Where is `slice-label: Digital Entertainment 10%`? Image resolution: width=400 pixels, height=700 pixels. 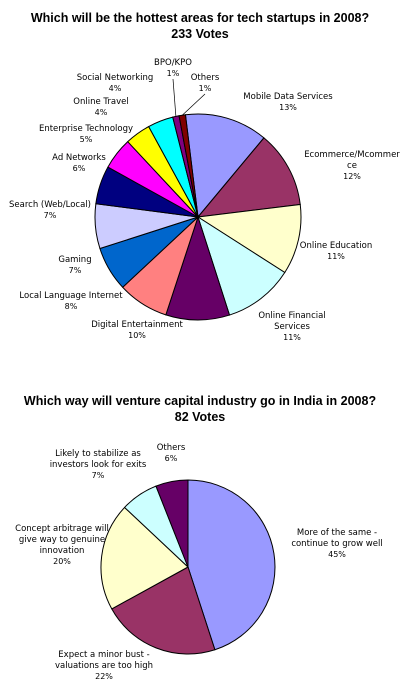
slice-label: Digital Entertainment 10% is located at coordinates (137, 330).